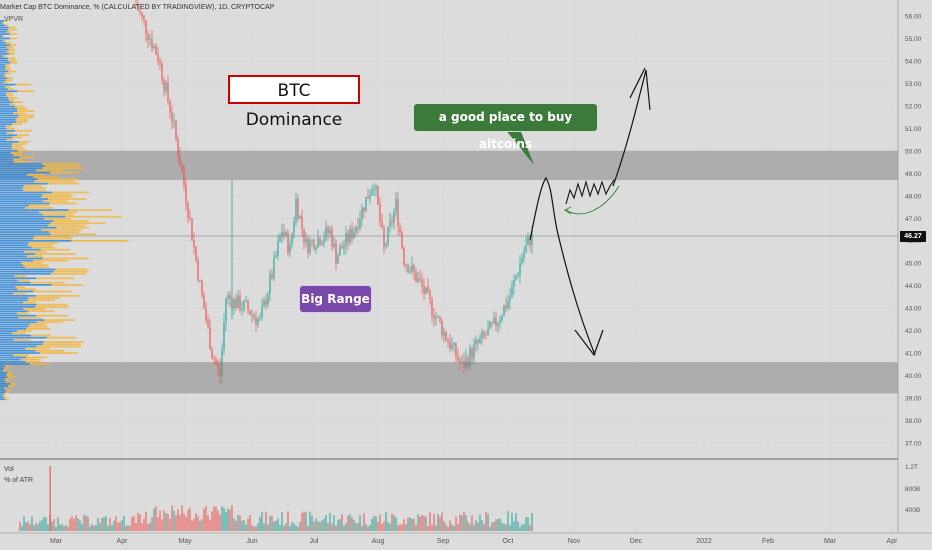 The height and width of the screenshot is (550, 932). I want to click on projection-line-up, so click(562, 266).